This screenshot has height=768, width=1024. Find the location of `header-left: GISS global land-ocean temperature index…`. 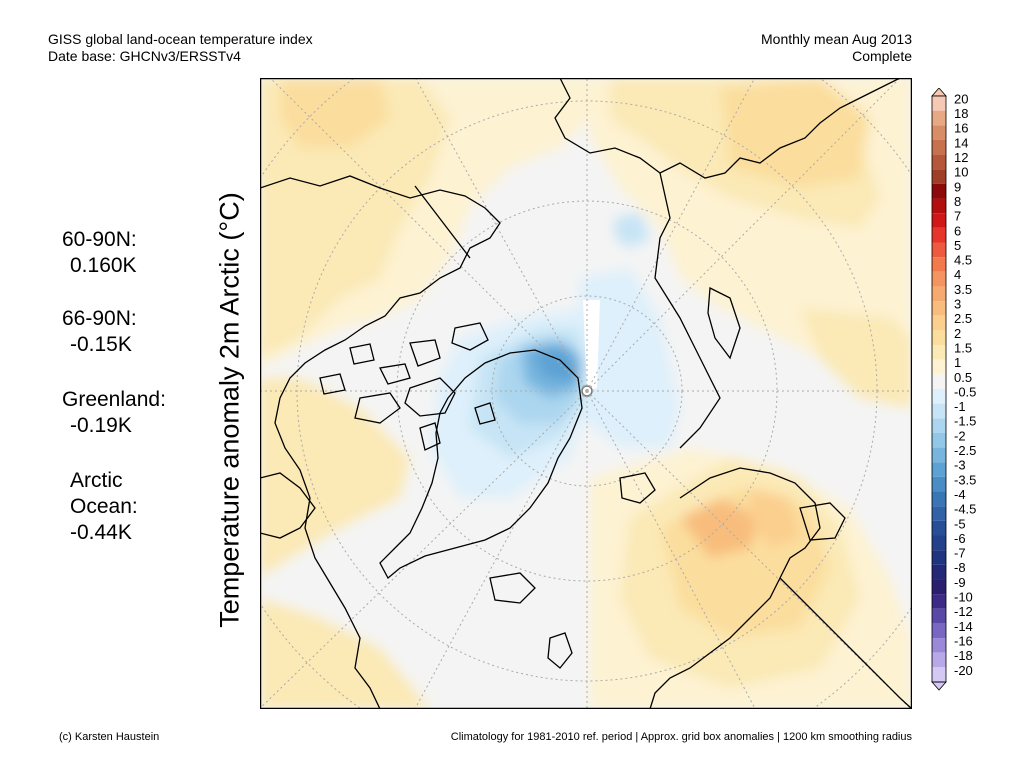

header-left: GISS global land-ocean temperature index… is located at coordinates (180, 48).